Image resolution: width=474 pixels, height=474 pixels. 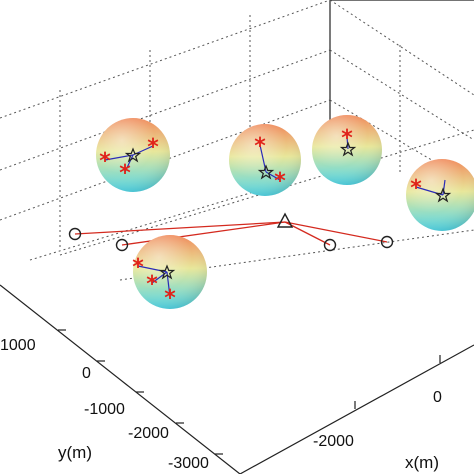 I want to click on y-tick-label: 1000, so click(x=18, y=345).